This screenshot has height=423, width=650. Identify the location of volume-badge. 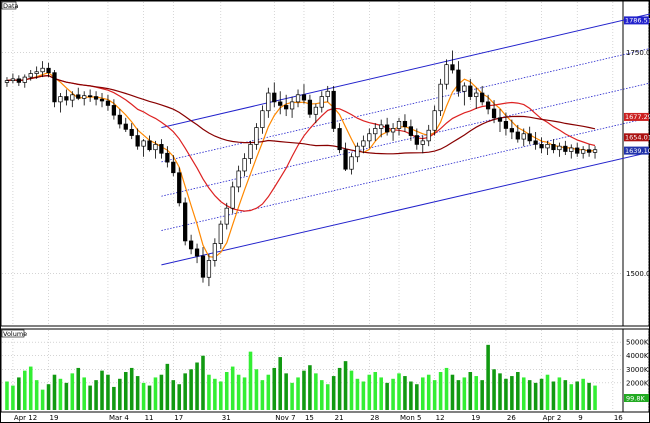
(636, 398).